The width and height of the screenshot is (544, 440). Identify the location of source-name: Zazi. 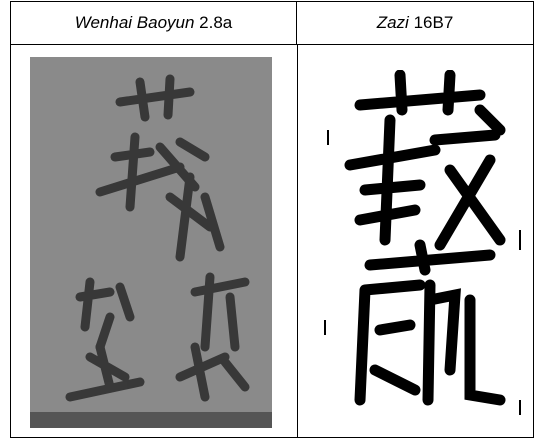
(392, 22).